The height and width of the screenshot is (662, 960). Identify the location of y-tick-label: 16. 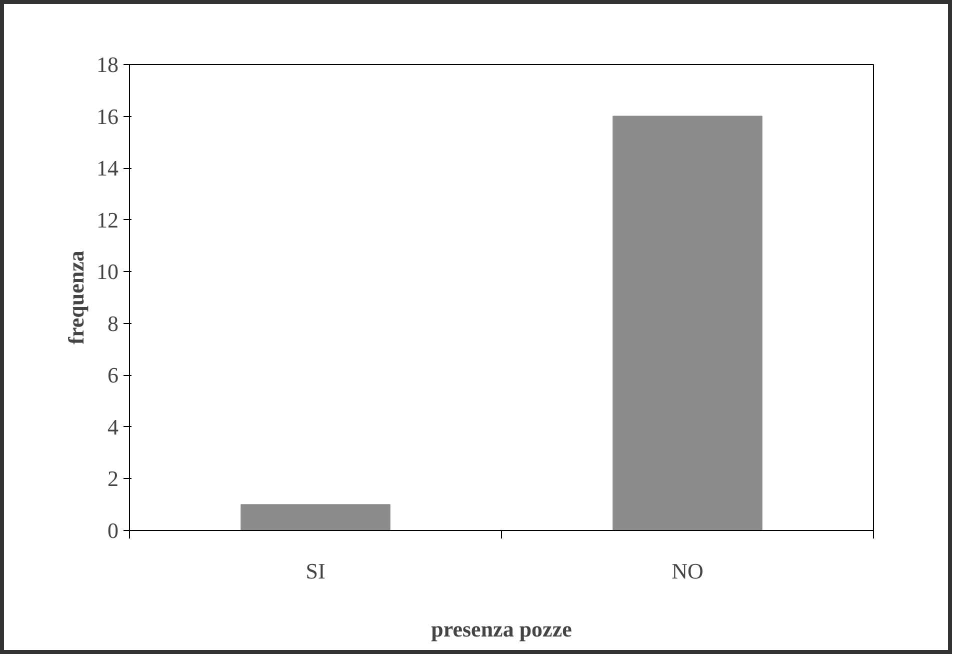
(107, 116).